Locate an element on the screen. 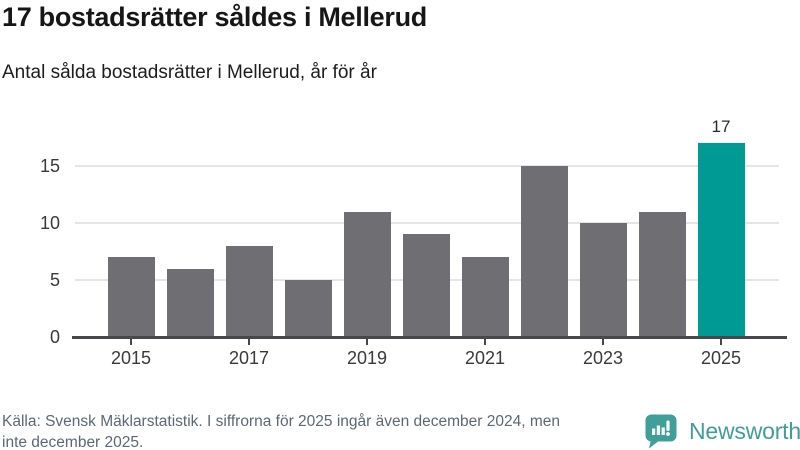 This screenshot has height=450, width=800. bar-2024 is located at coordinates (662, 274).